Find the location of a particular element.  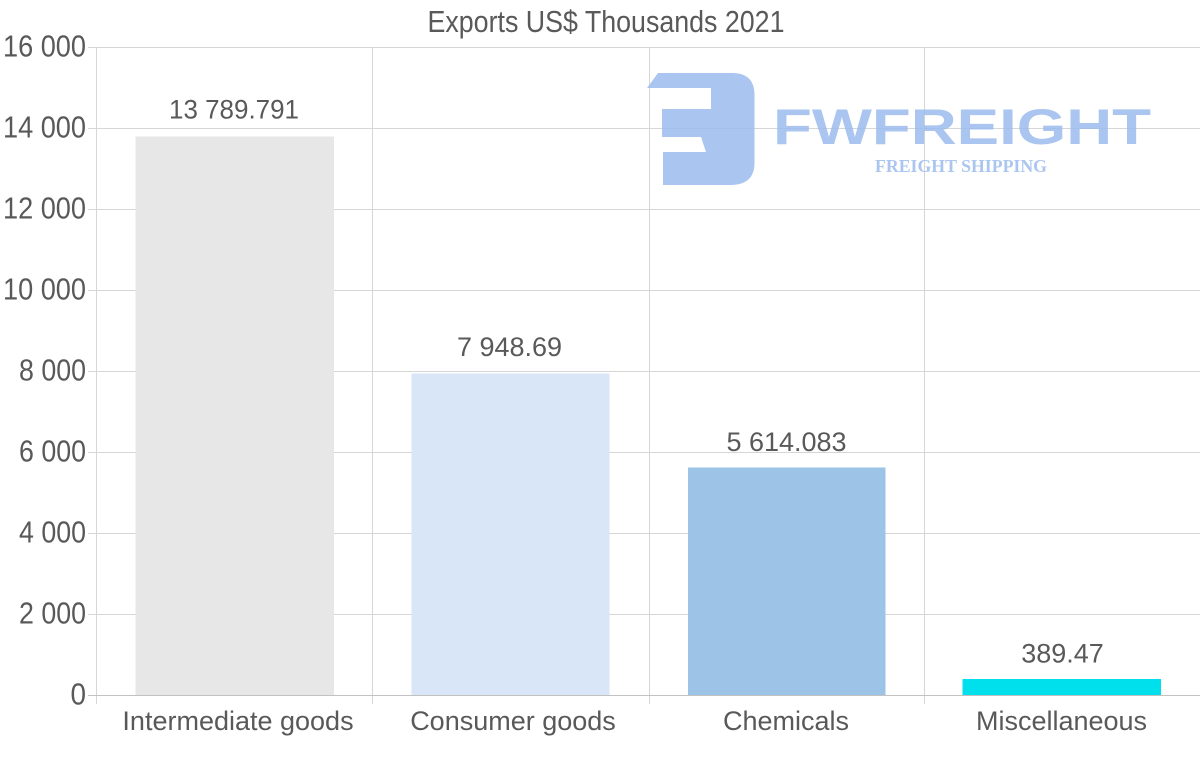

svg-text: 12 000 is located at coordinates (44, 208).